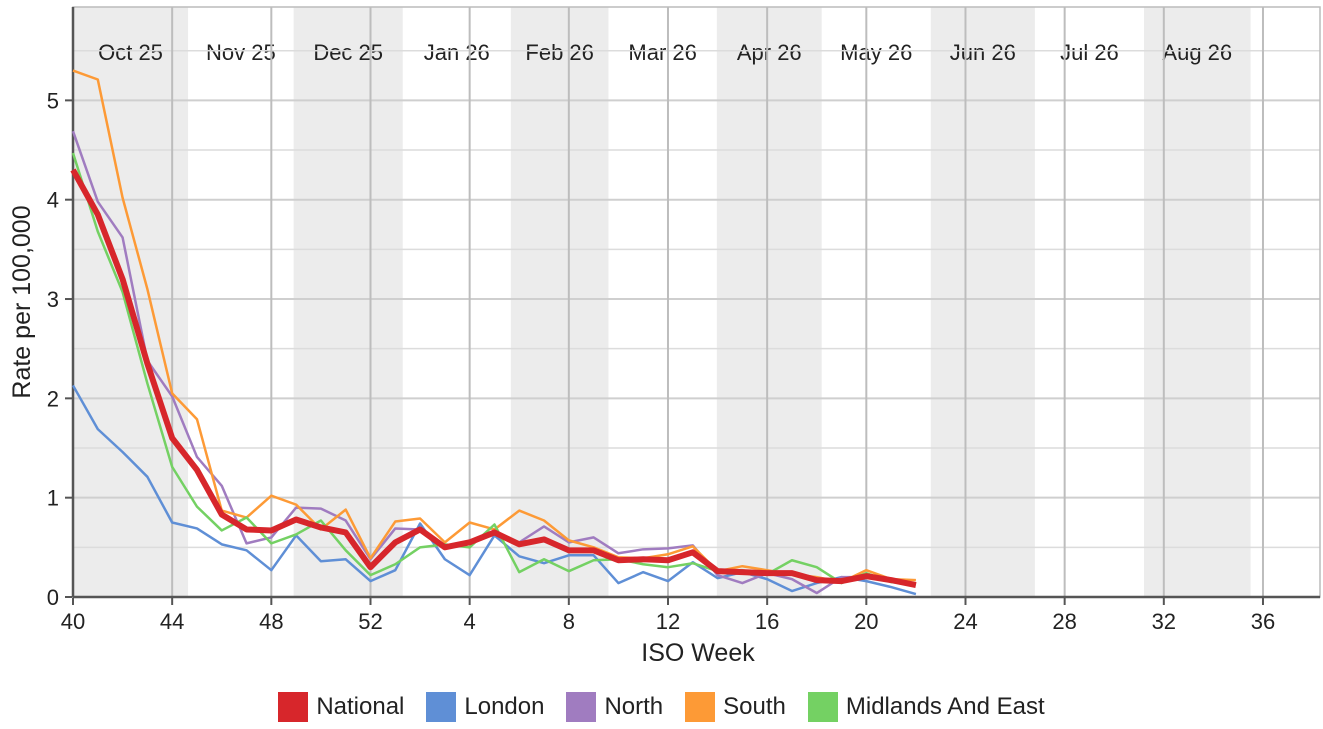 Image resolution: width=1323 pixels, height=729 pixels. Describe the element at coordinates (668, 621) in the screenshot. I see `x-tick-label: 12` at that location.